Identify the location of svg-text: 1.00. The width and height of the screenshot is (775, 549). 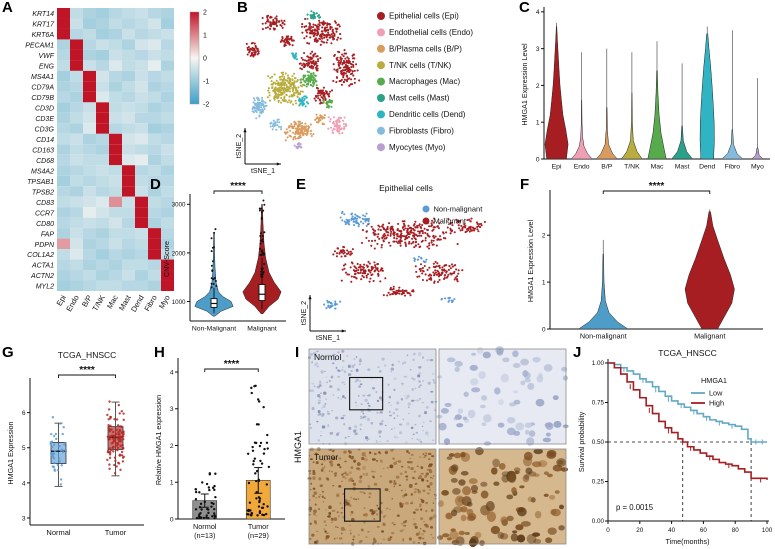
(598, 363).